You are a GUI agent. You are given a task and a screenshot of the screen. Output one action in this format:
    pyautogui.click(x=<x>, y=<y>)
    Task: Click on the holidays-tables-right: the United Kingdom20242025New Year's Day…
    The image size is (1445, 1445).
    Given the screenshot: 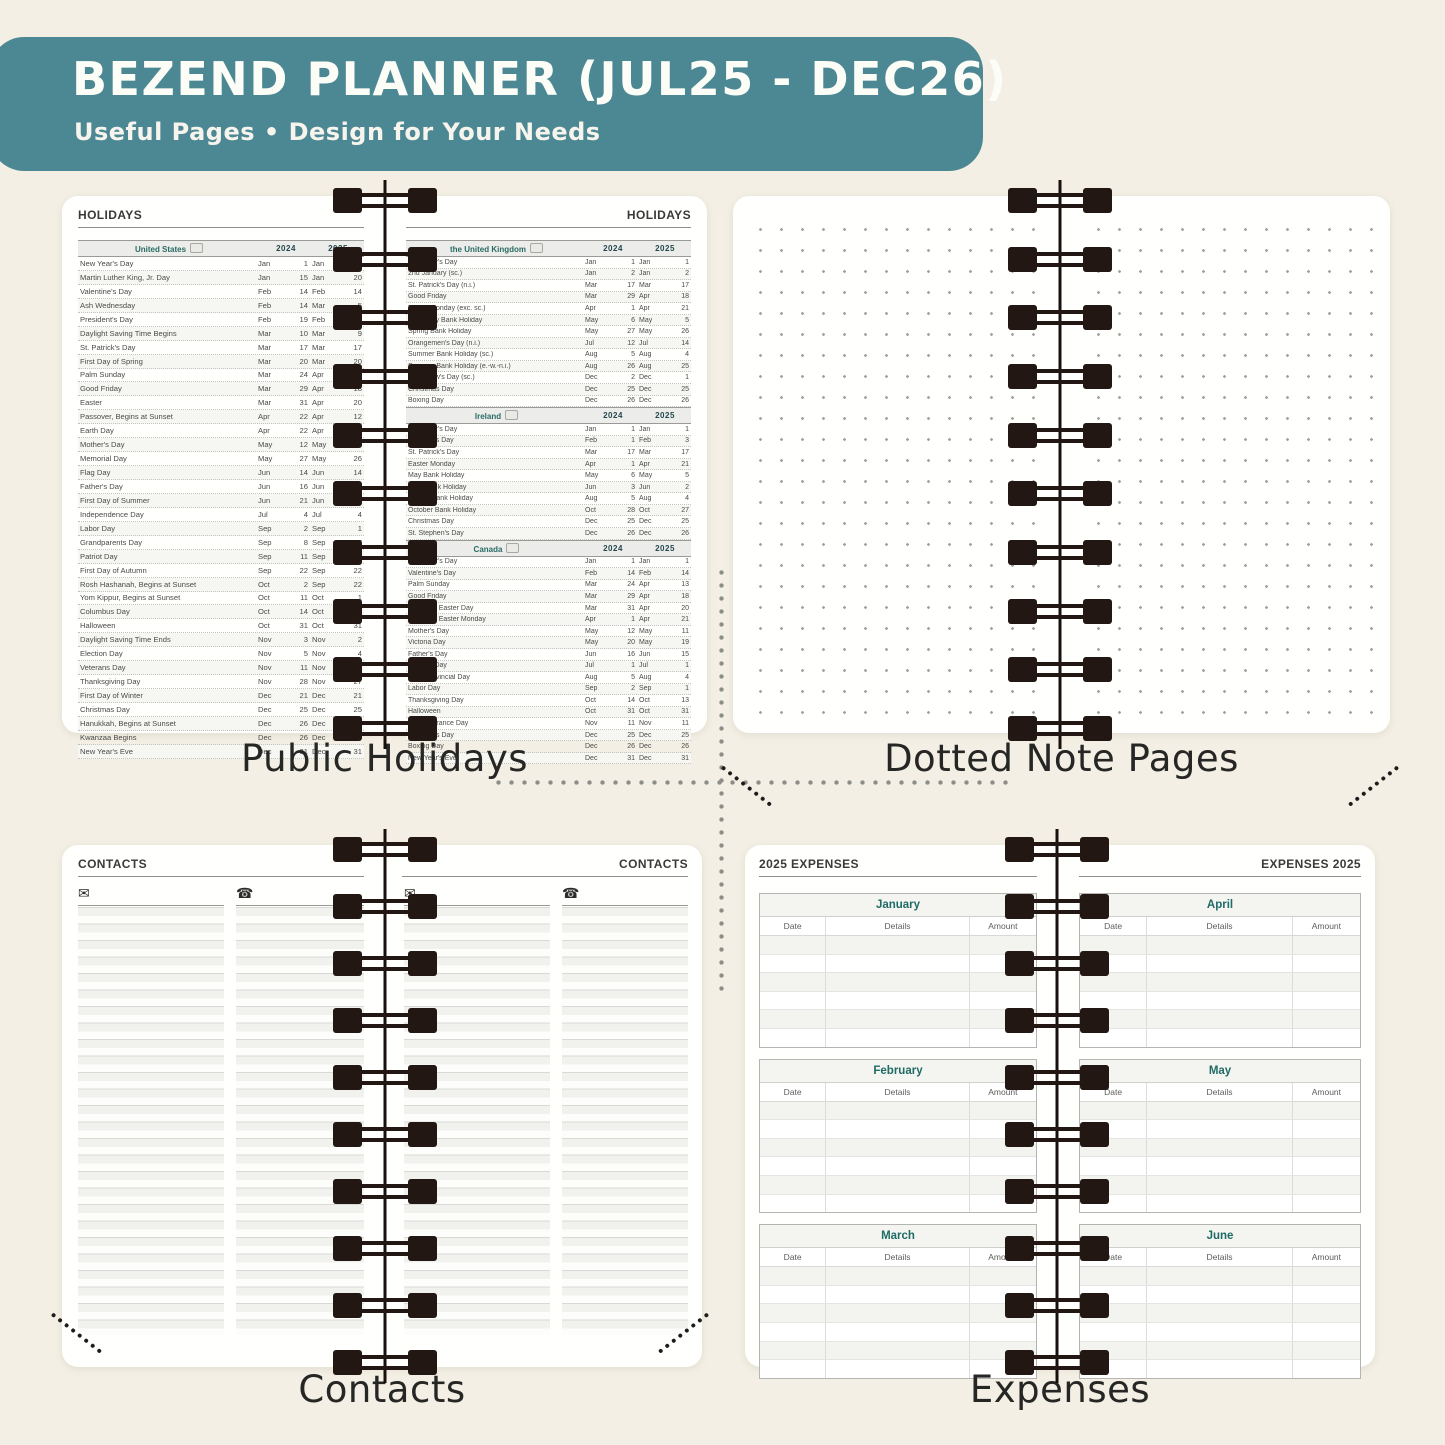 What is the action you would take?
    pyautogui.click(x=548, y=502)
    